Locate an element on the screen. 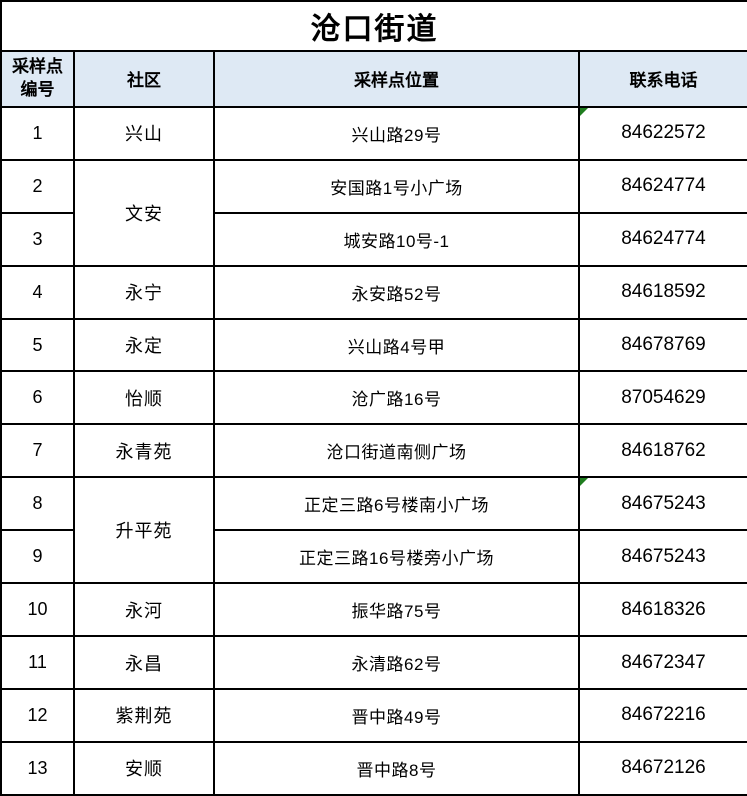 This screenshot has width=747, height=796. cell-location: 兴山路4号甲 is located at coordinates (396, 345).